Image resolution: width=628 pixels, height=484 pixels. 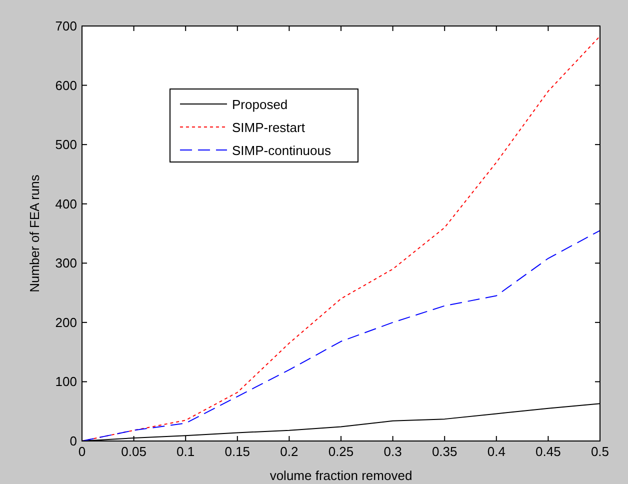 What do you see at coordinates (66, 26) in the screenshot?
I see `y-tick-label: 700` at bounding box center [66, 26].